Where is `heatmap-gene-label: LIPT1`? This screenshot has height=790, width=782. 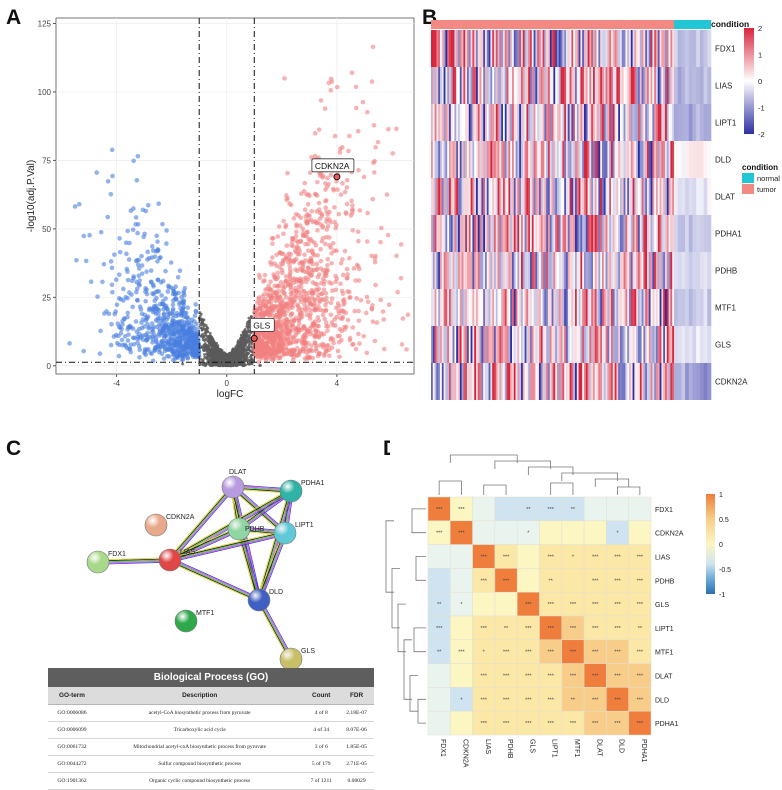 heatmap-gene-label: LIPT1 is located at coordinates (726, 123).